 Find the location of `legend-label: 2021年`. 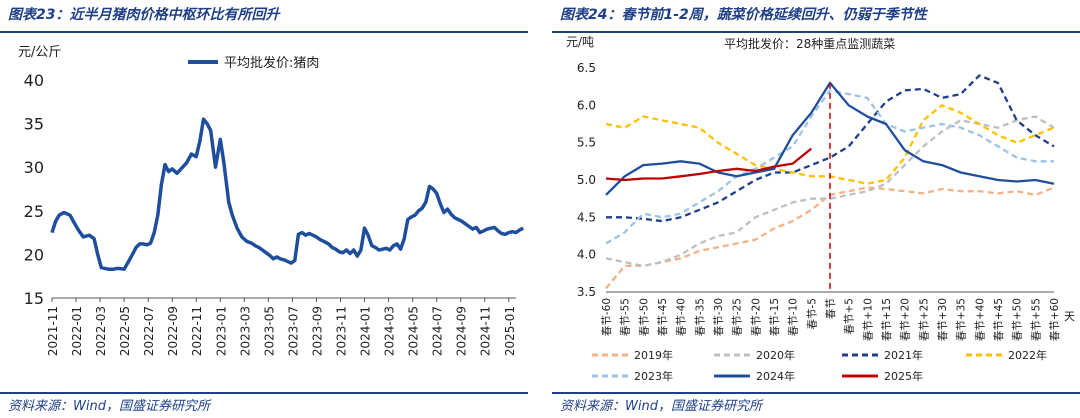

legend-label: 2021年 is located at coordinates (903, 355).